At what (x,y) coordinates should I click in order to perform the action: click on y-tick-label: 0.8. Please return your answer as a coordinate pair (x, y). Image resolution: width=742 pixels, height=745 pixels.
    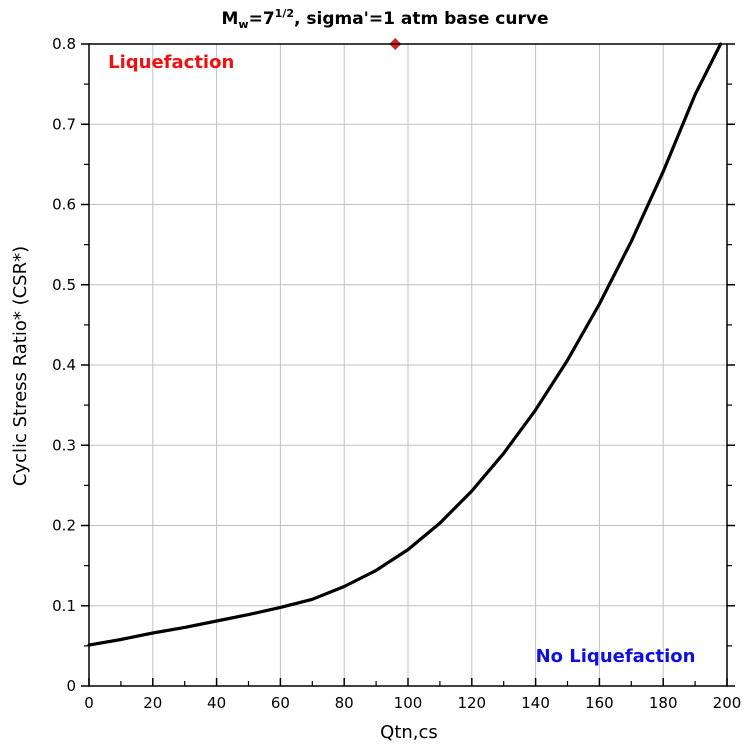
    Looking at the image, I should click on (64, 44).